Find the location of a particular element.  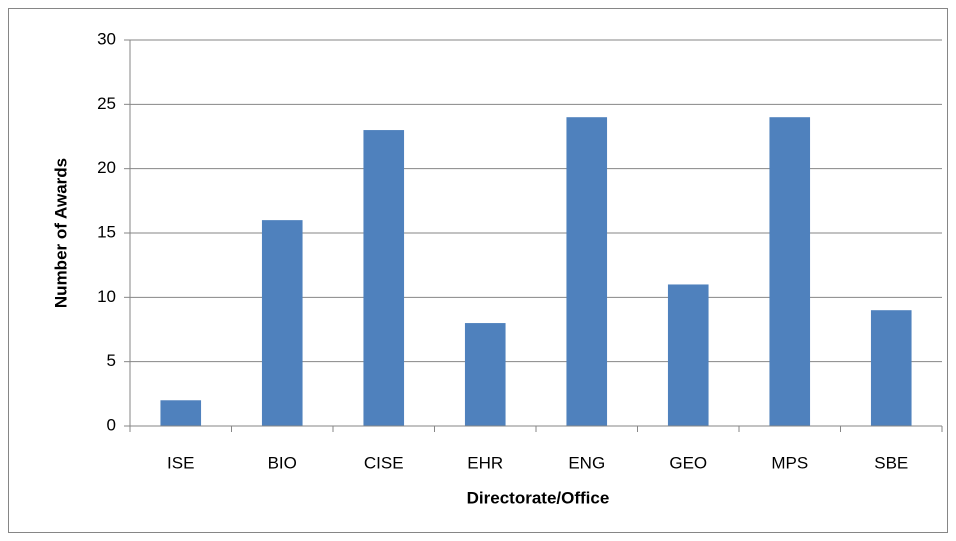

y-tick-label: 10 is located at coordinates (106, 296).